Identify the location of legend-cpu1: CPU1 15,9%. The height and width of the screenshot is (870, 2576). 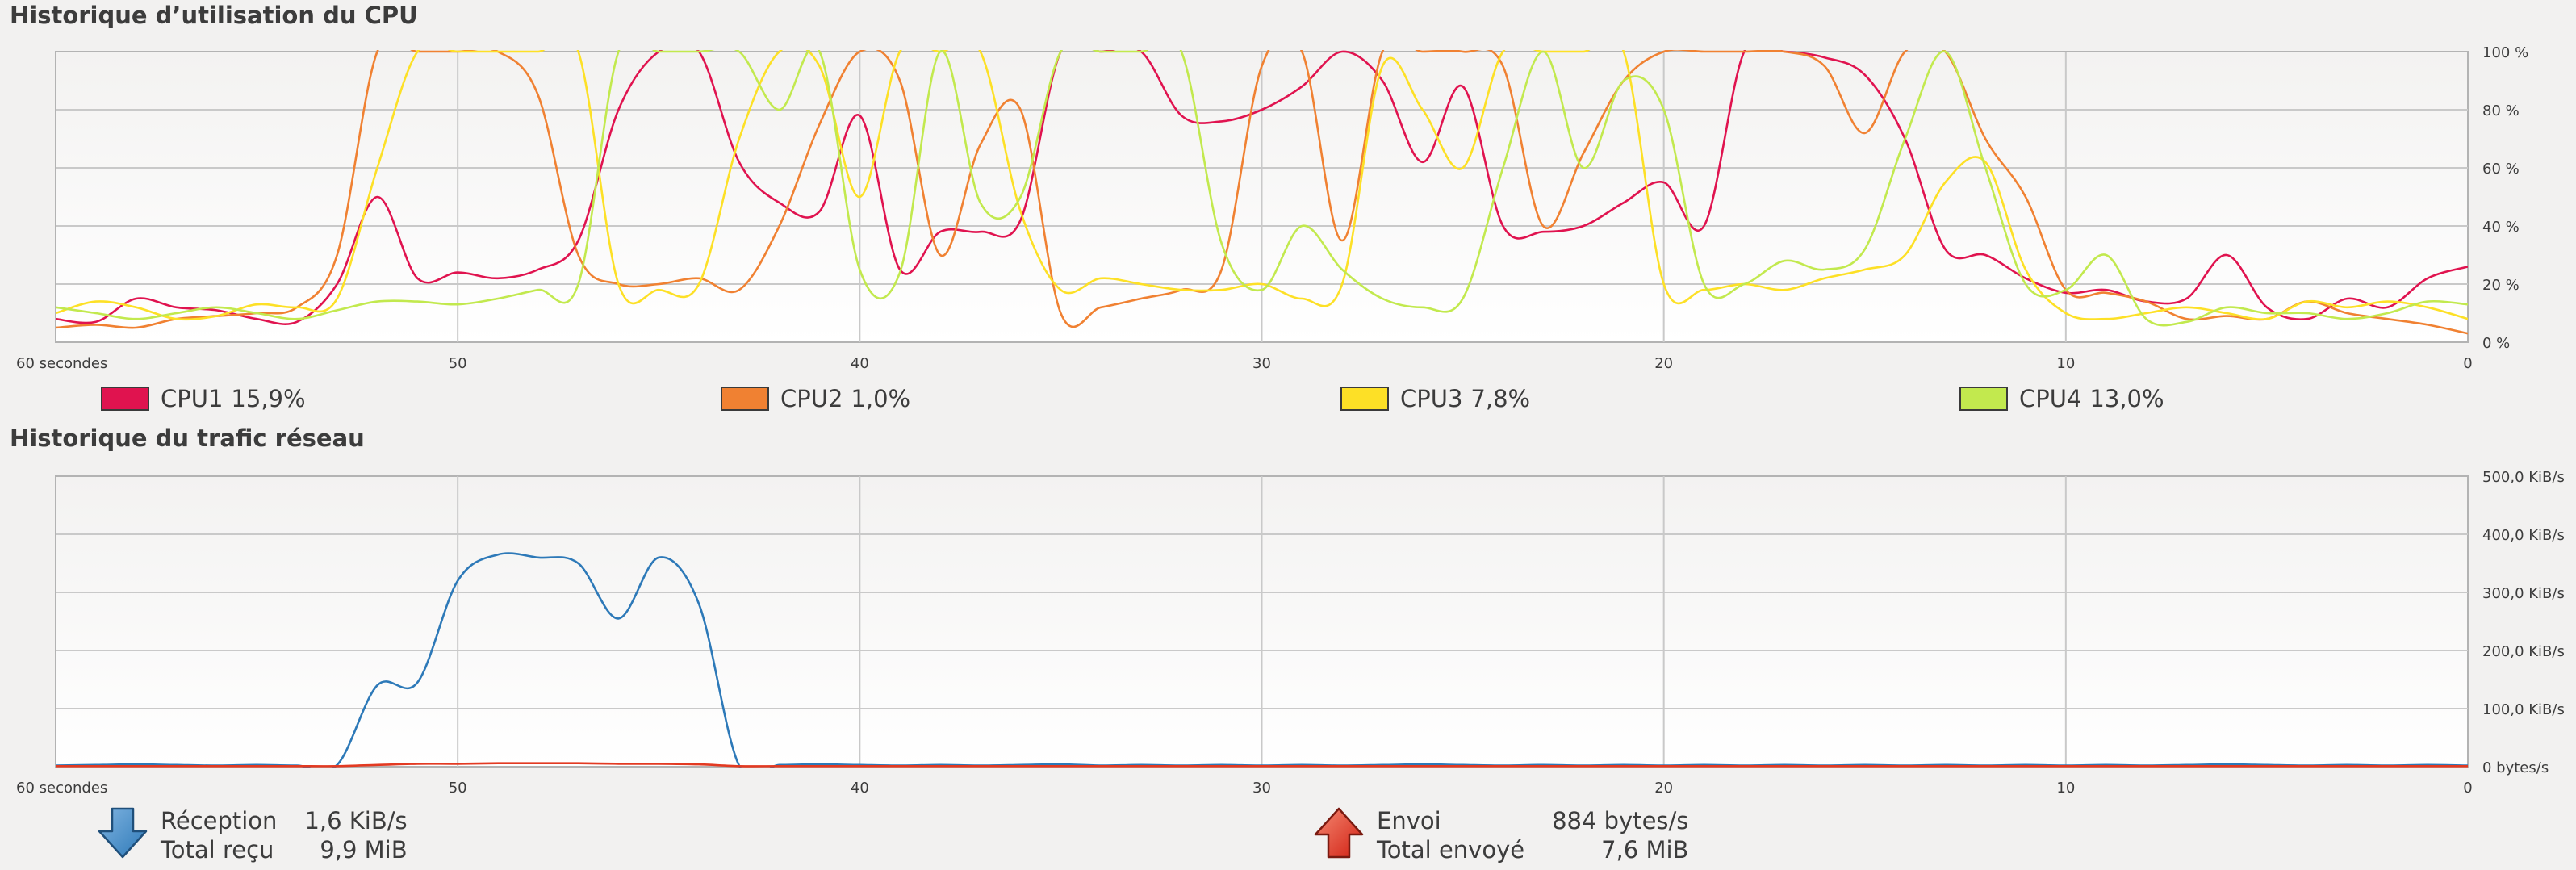
(203, 398).